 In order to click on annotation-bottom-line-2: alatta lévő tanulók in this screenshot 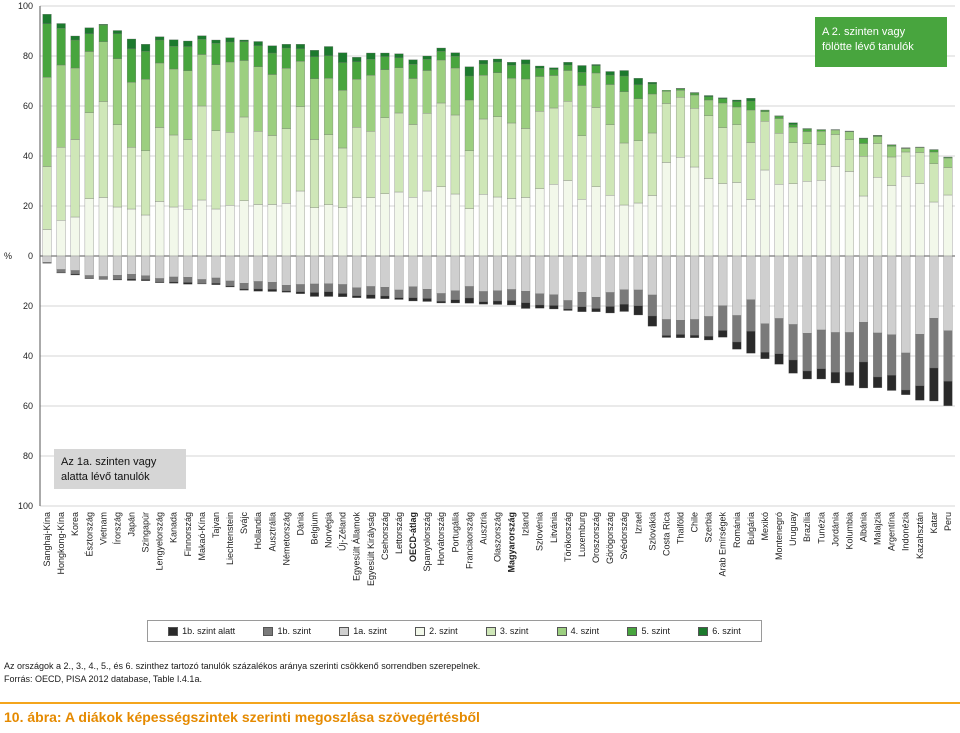, I will do `click(105, 477)`.